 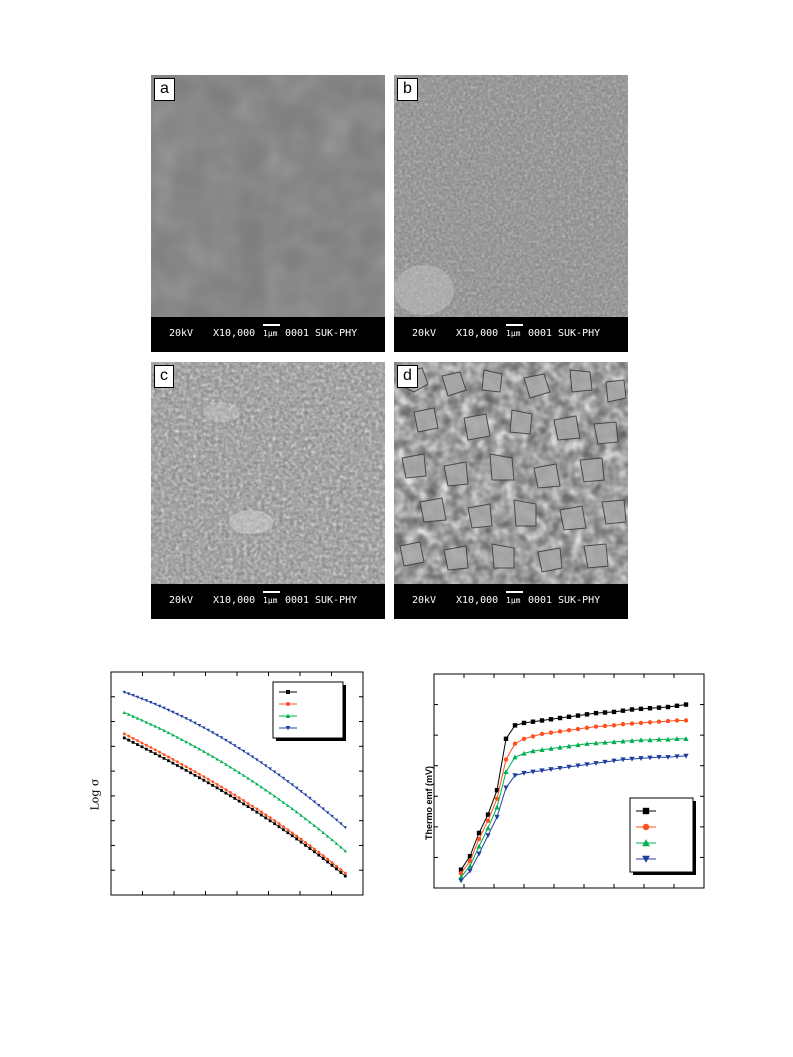 What do you see at coordinates (268, 334) in the screenshot?
I see `sem-info-bar-a: 20kV X10,000 1µm 0001 SUK-PHY` at bounding box center [268, 334].